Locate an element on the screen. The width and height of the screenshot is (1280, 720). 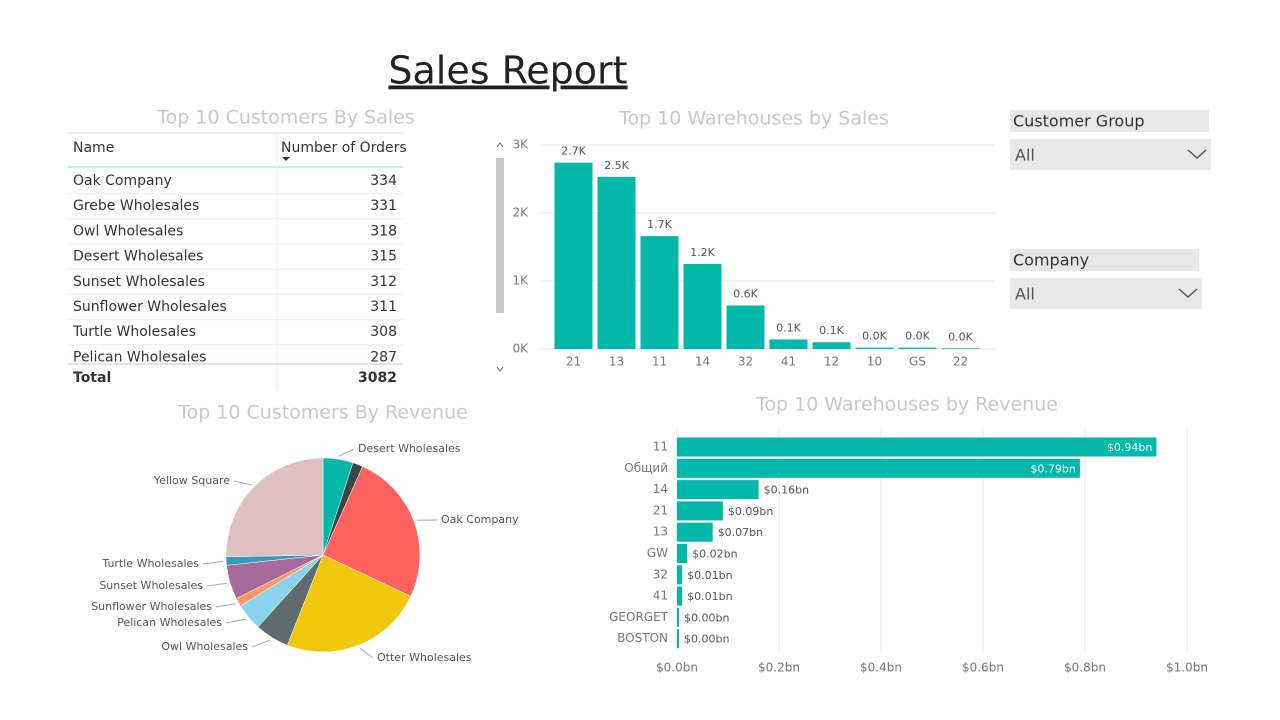
chart-title: Top 10 Customers By Revenue is located at coordinates (322, 413).